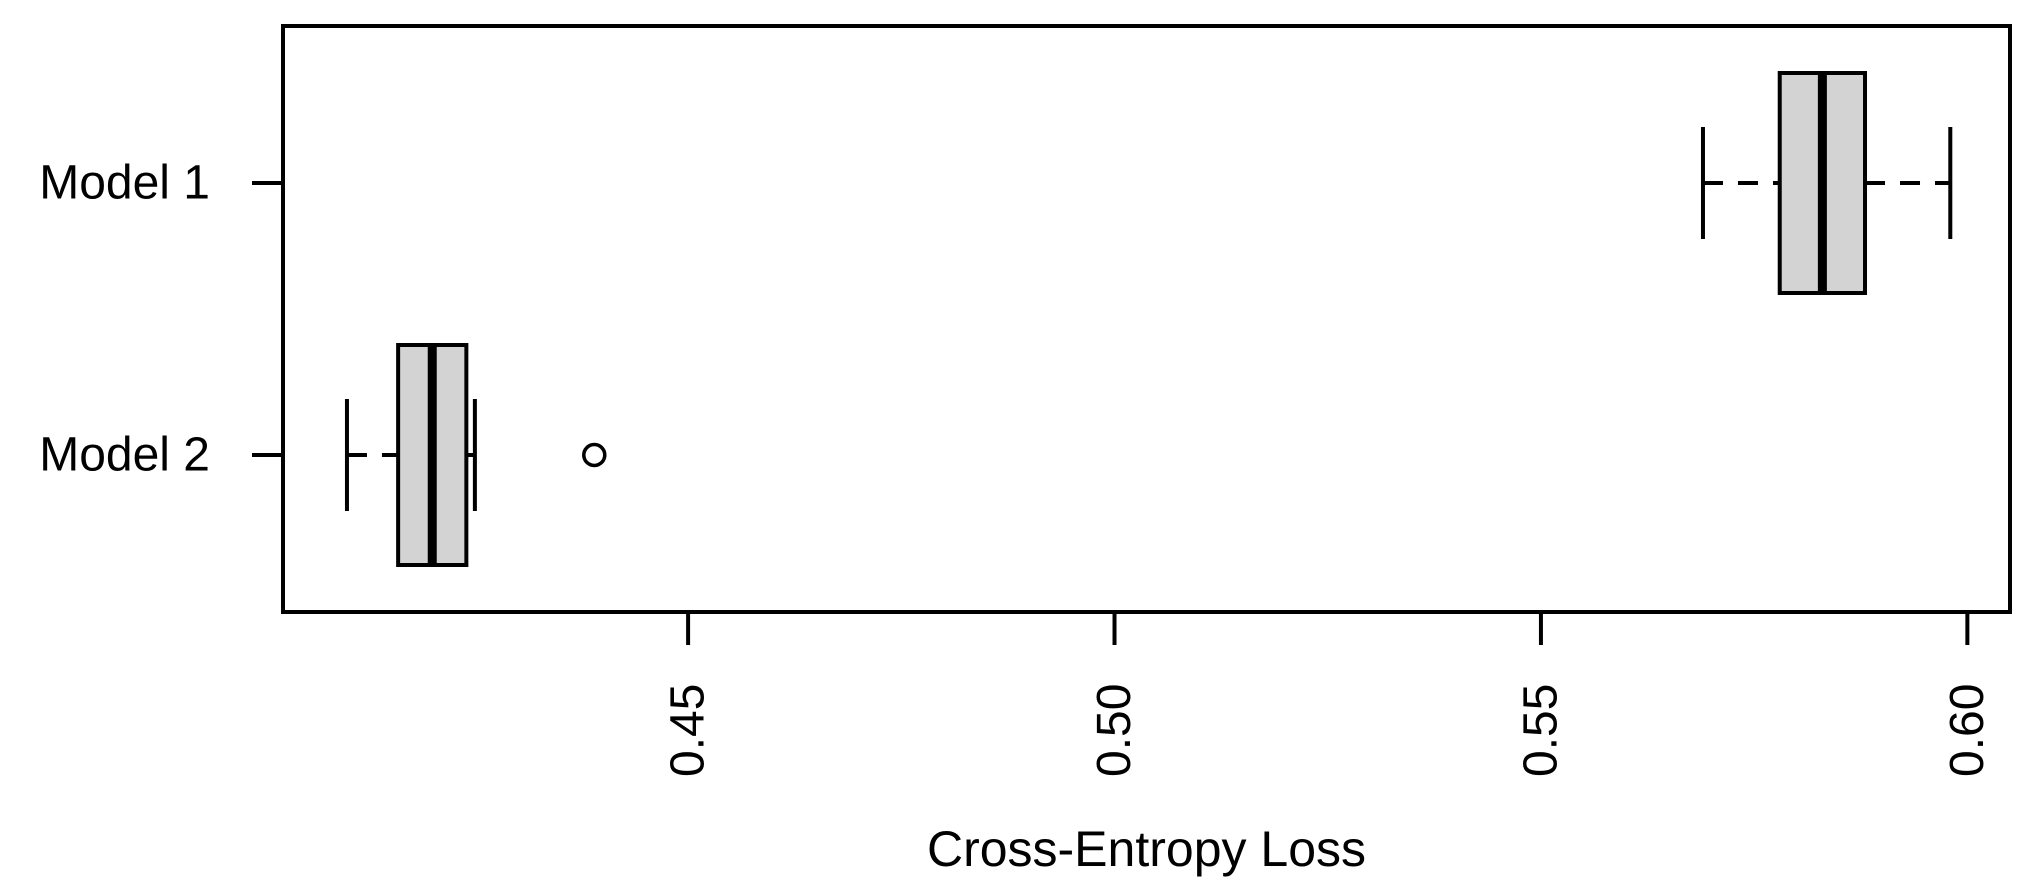 This screenshot has width=2037, height=889. I want to click on x-axis-tick-label: 0.55, so click(1540, 730).